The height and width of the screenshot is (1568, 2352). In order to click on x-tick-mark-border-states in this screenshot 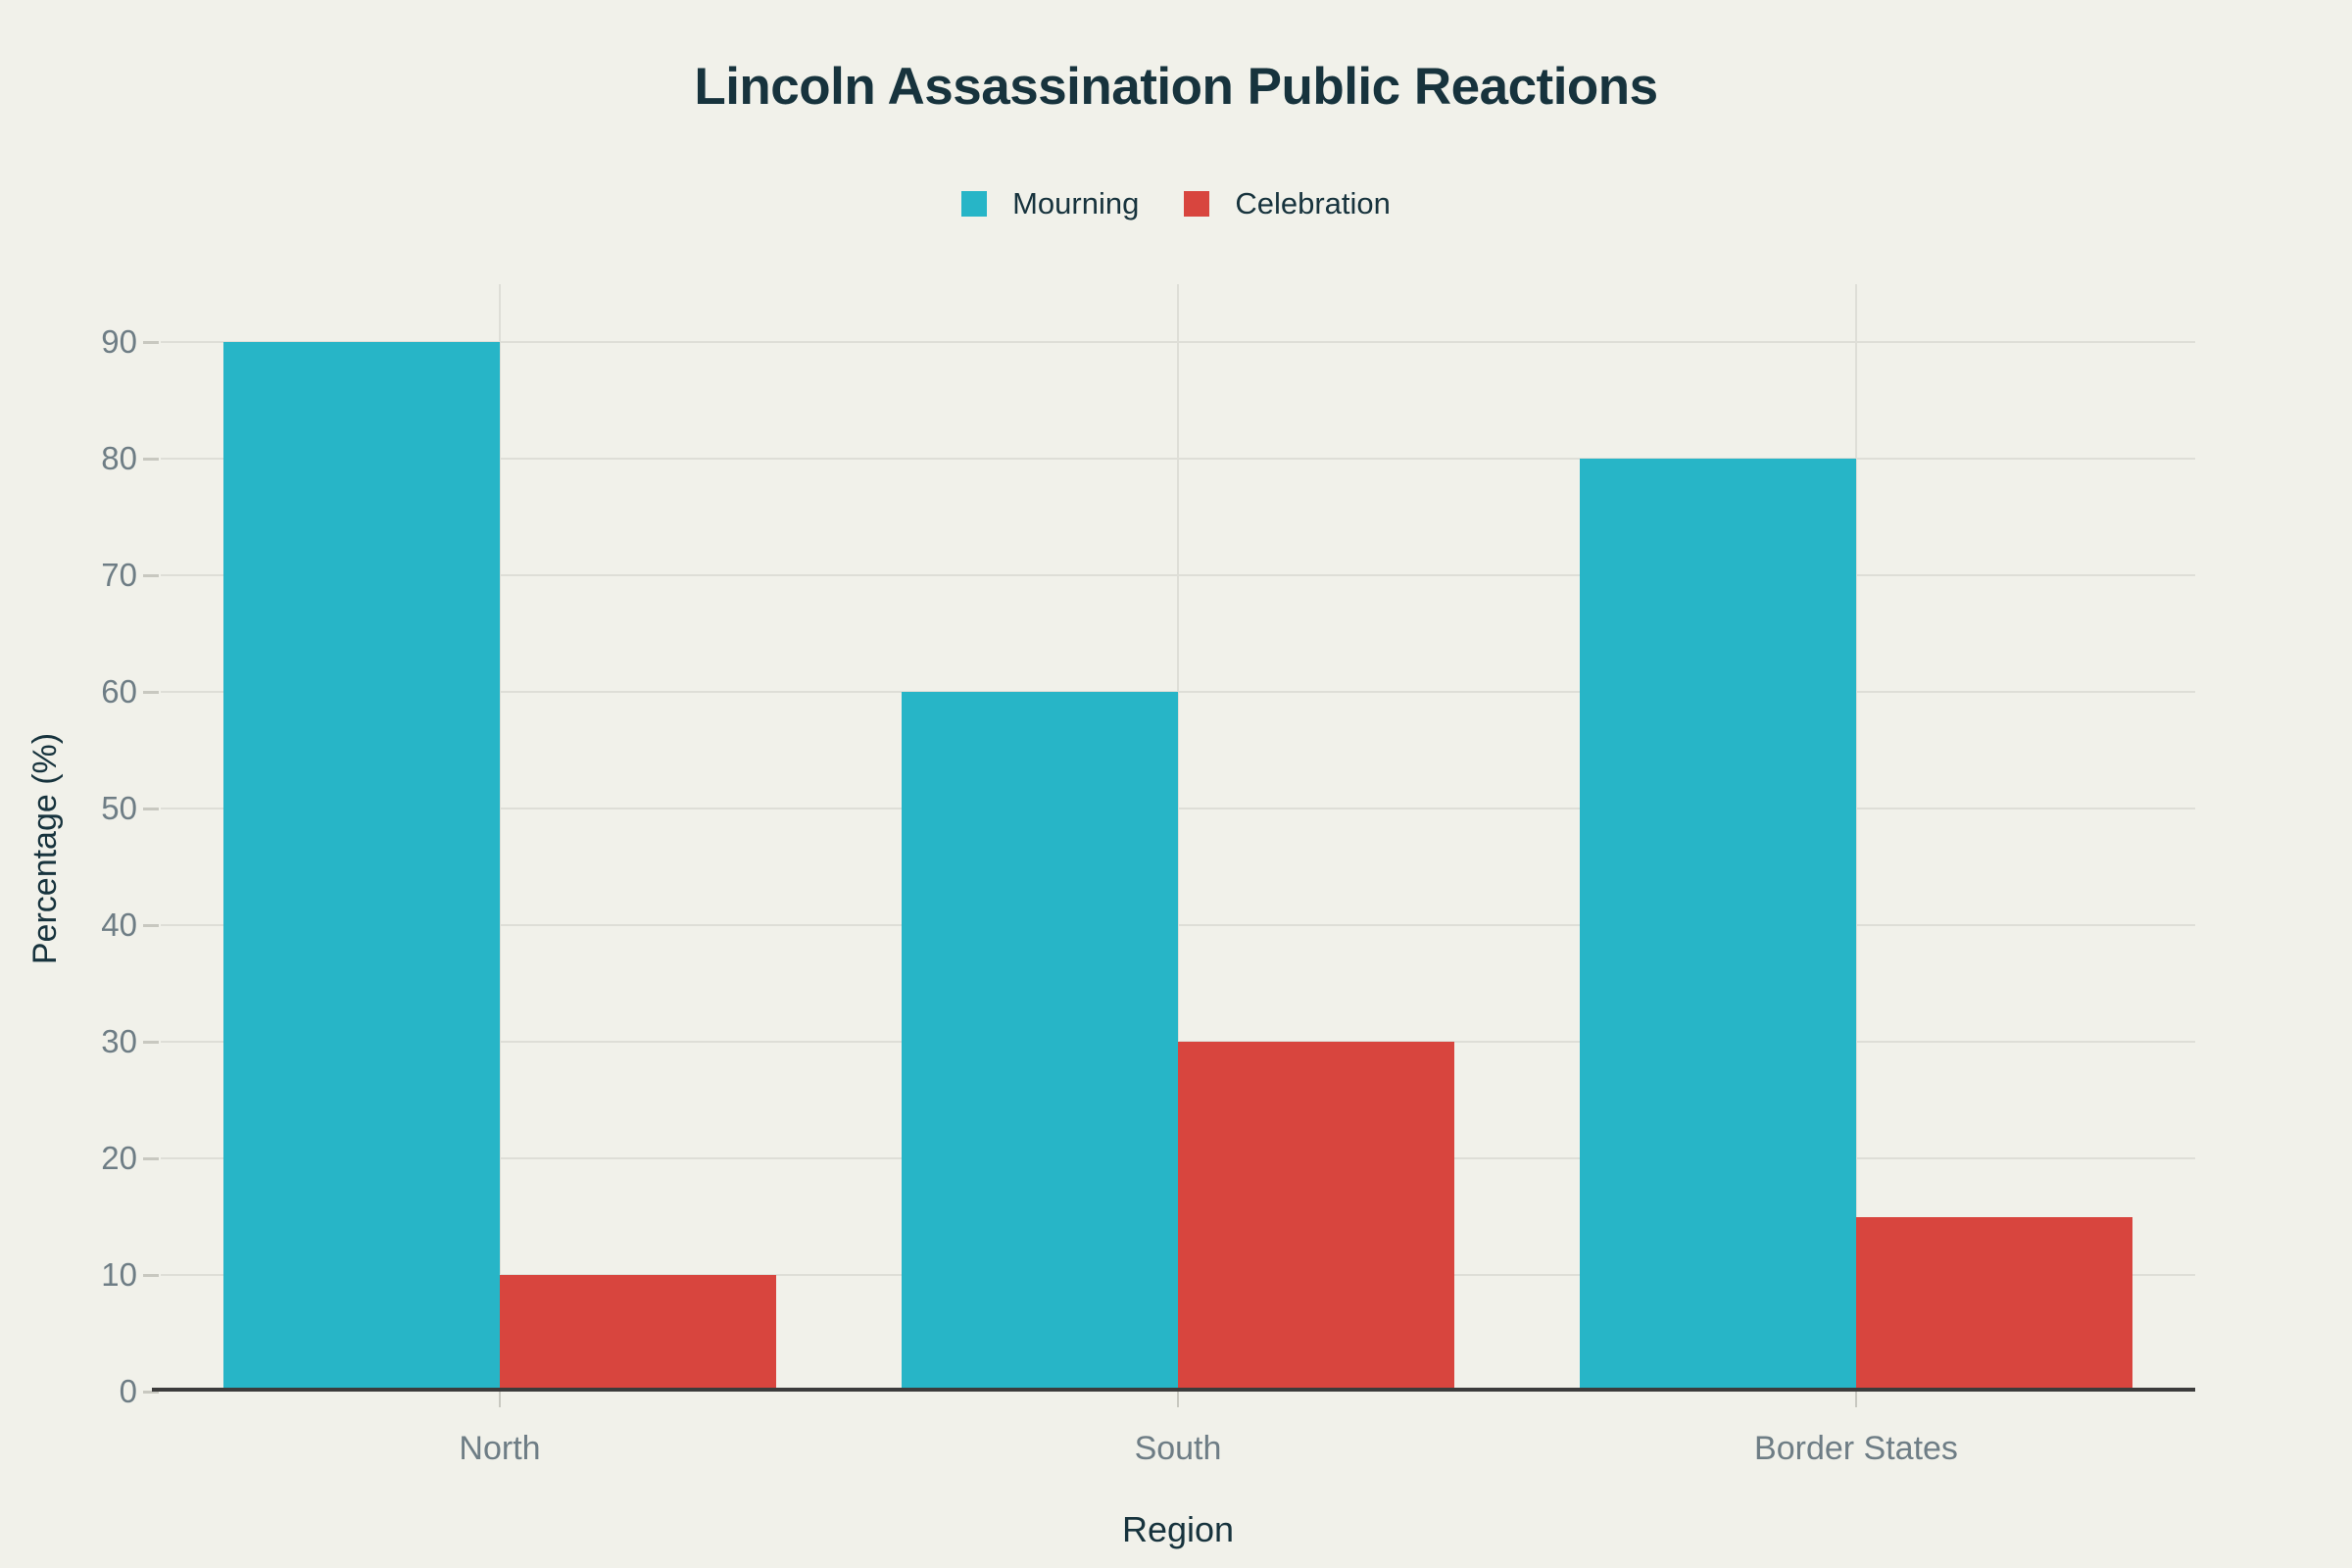, I will do `click(1856, 1399)`.